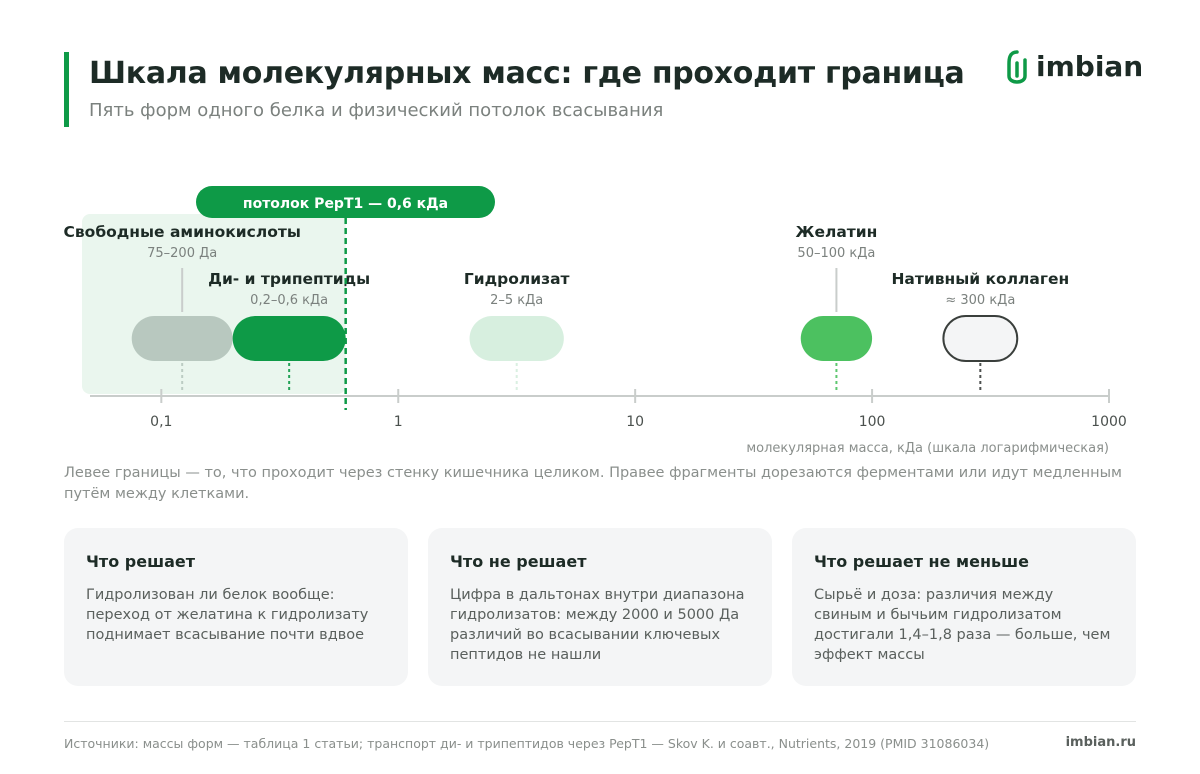 The image size is (1200, 774). Describe the element at coordinates (518, 561) in the screenshot. I see `card-title: Что не решает` at that location.